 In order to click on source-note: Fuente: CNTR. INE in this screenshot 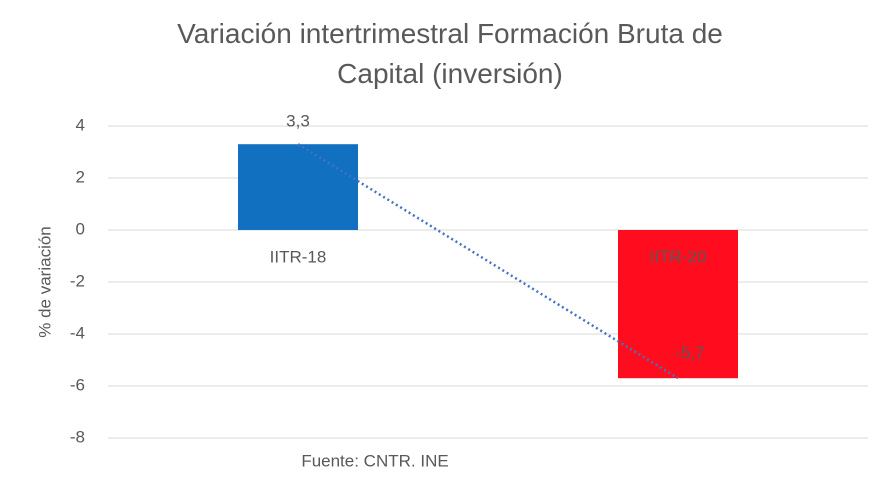, I will do `click(374, 460)`.